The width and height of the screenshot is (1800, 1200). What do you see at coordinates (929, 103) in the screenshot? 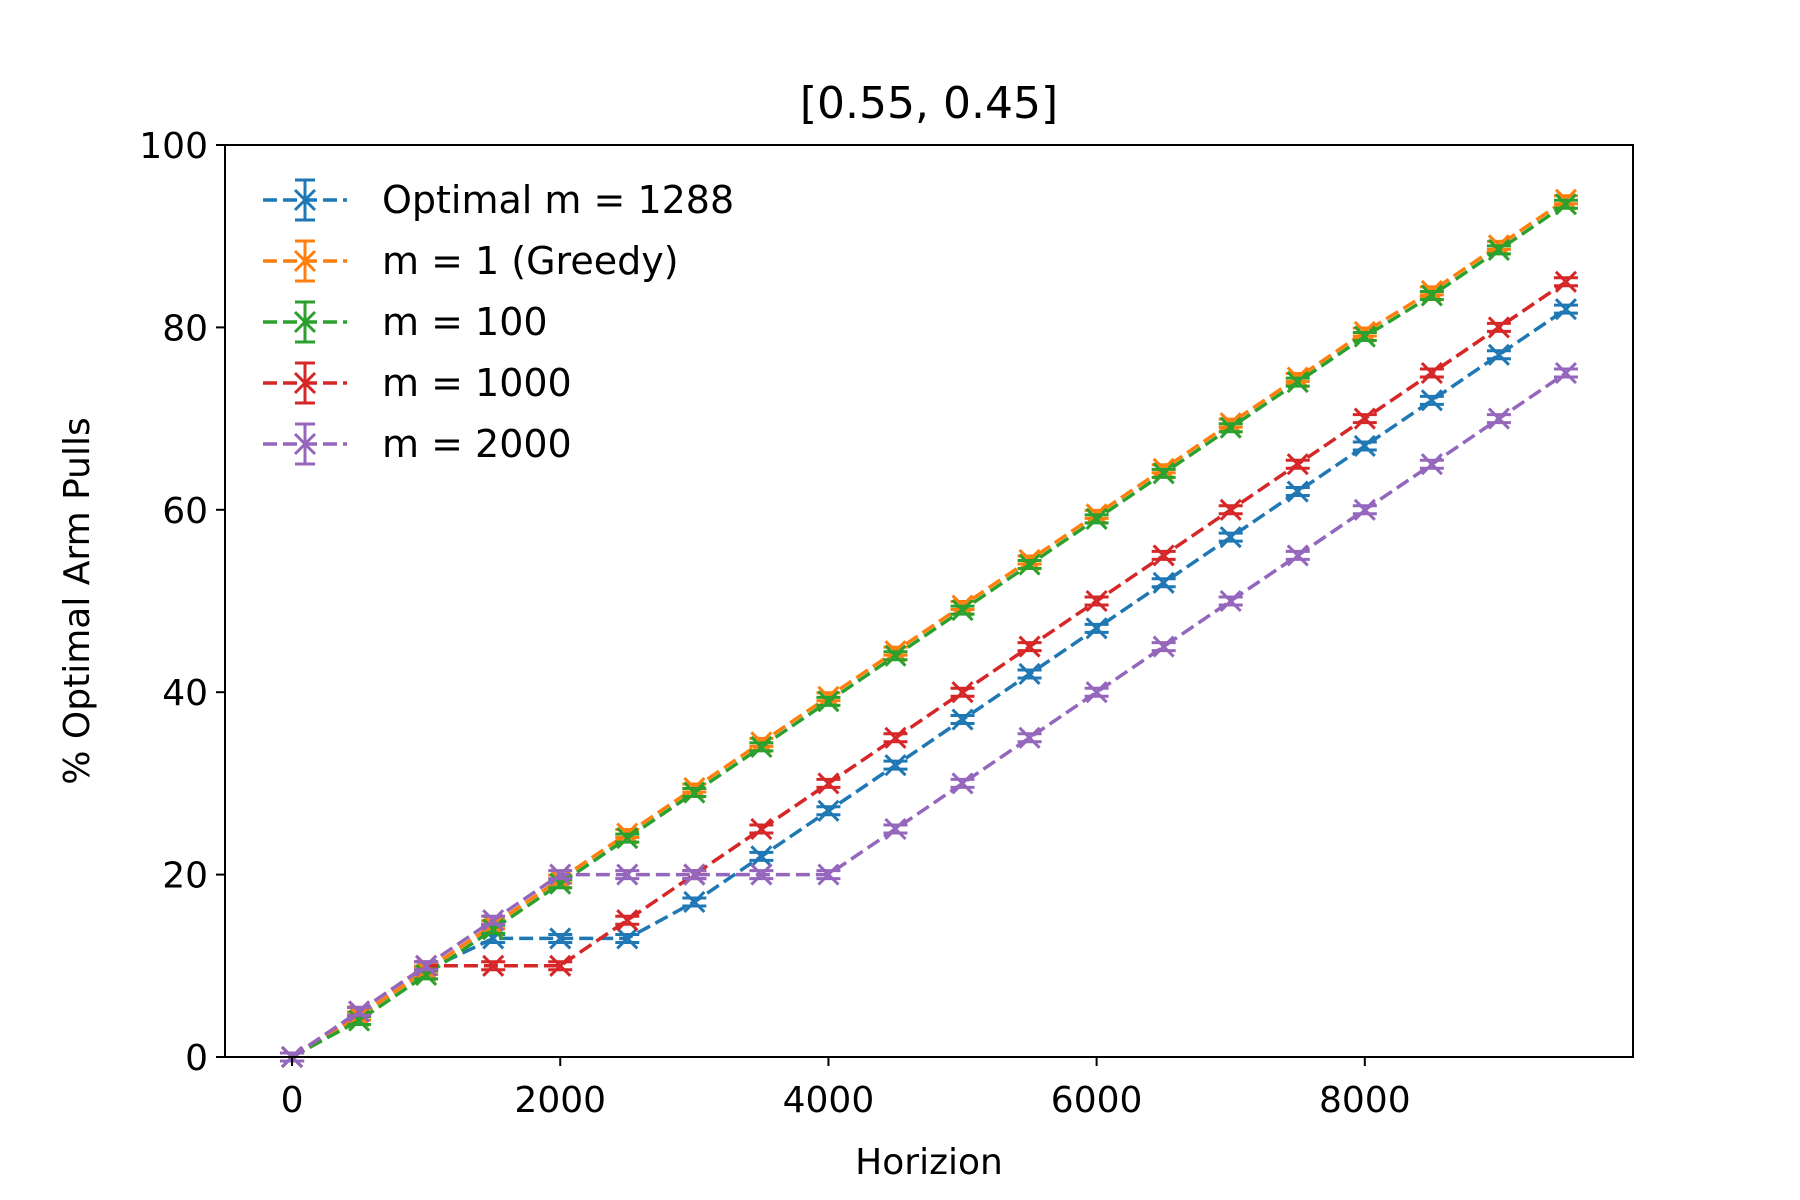
I see `chart-title: [0.55, 0.45]` at bounding box center [929, 103].